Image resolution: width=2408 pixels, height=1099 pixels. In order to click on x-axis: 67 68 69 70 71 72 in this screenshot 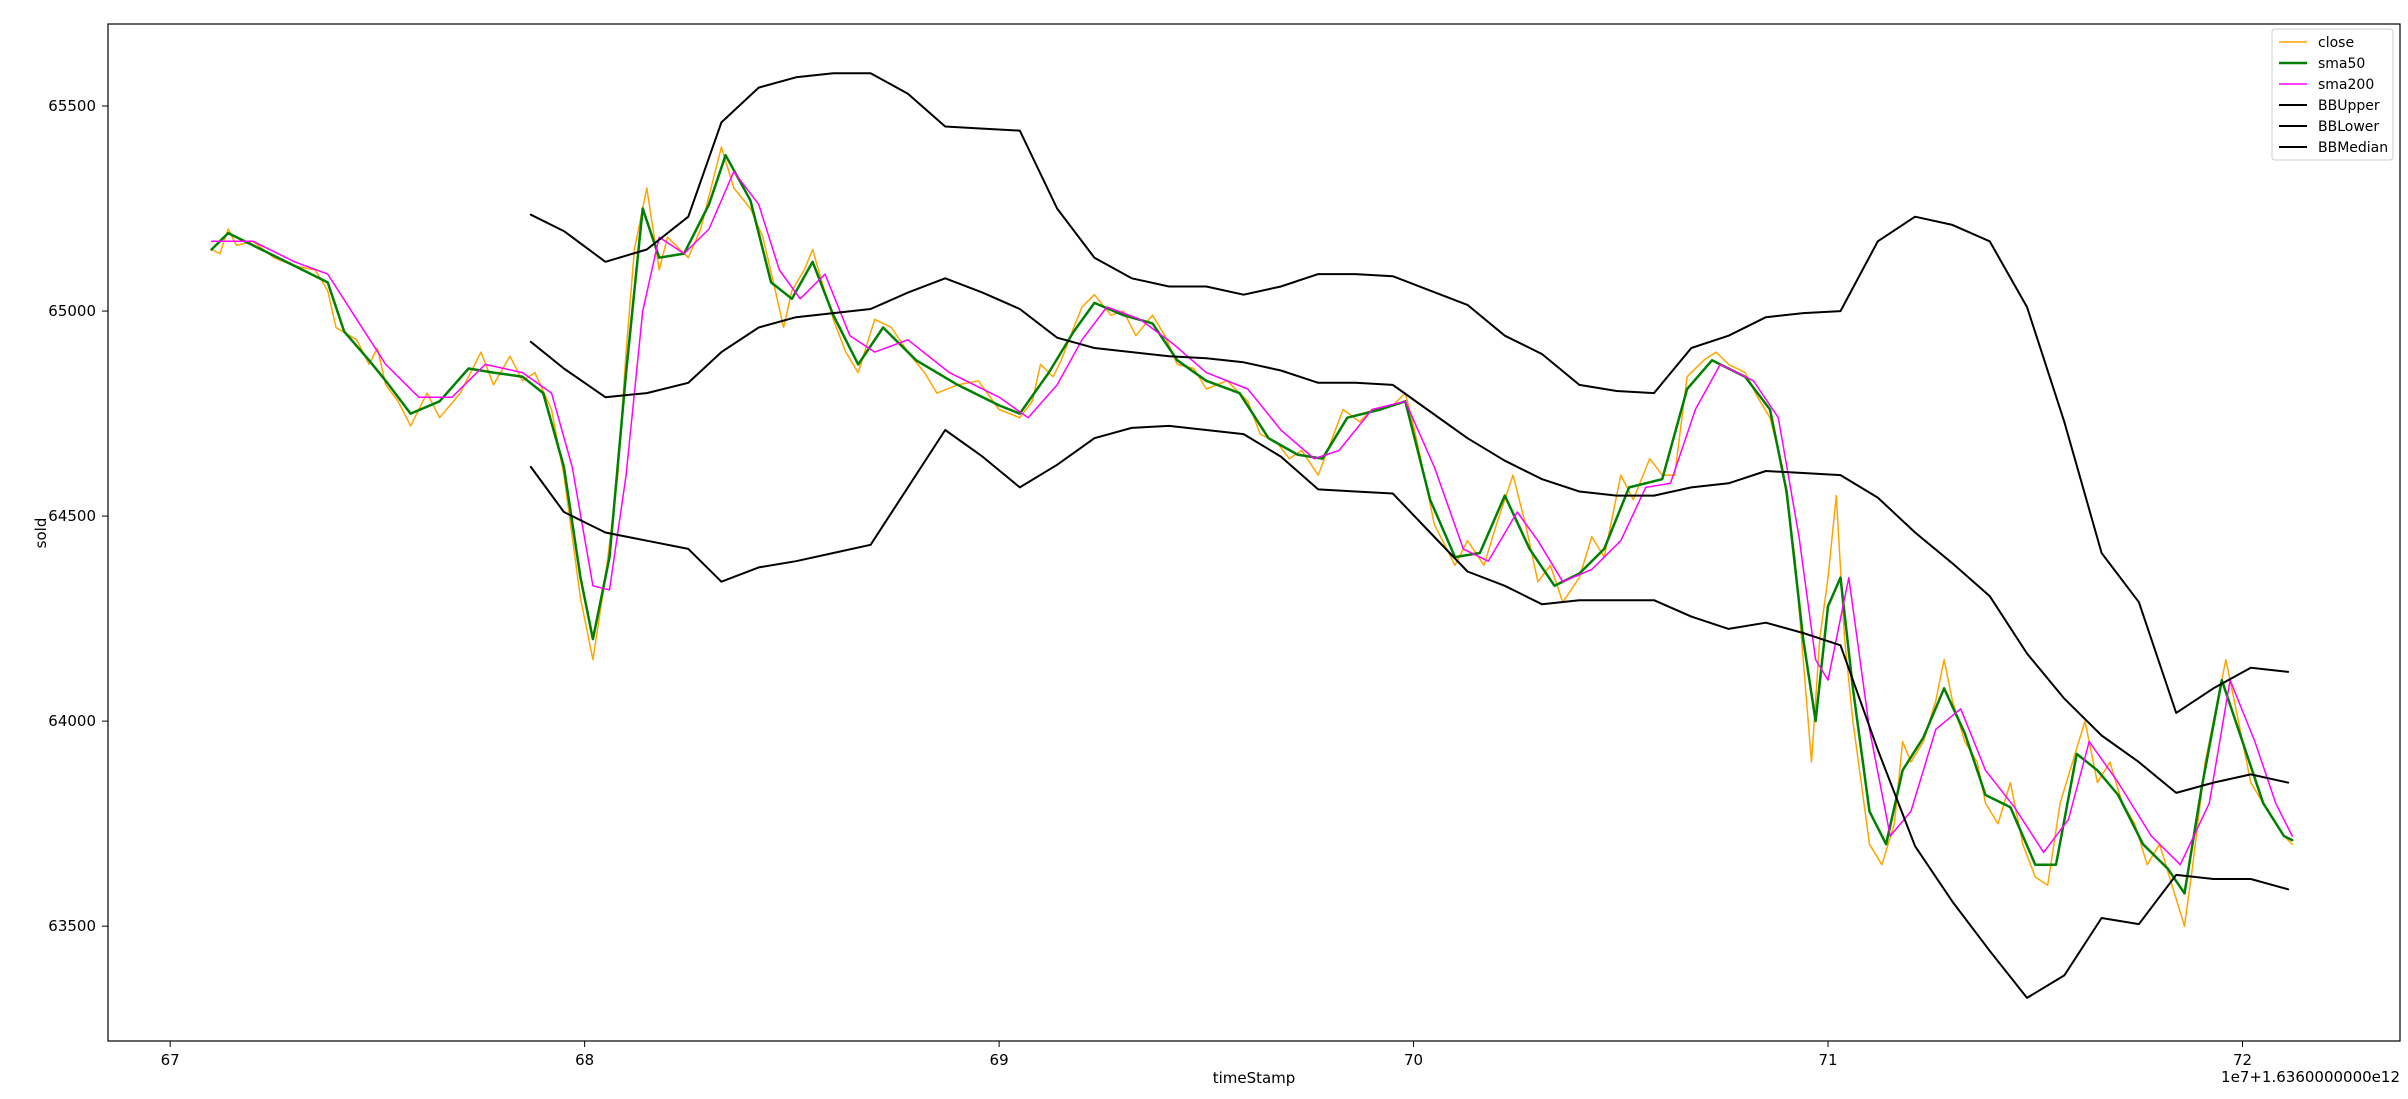, I will do `click(1206, 1055)`.